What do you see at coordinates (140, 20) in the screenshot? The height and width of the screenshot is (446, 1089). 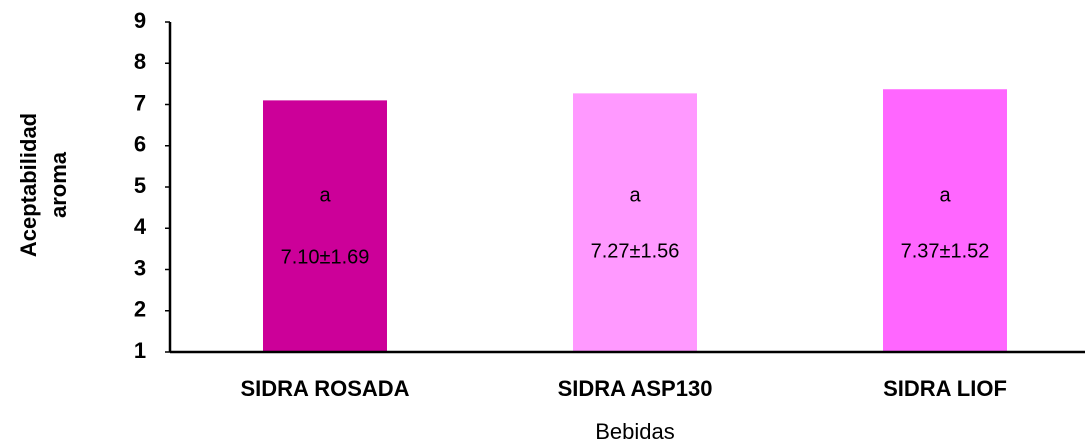 I see `y-tick-label: 9` at bounding box center [140, 20].